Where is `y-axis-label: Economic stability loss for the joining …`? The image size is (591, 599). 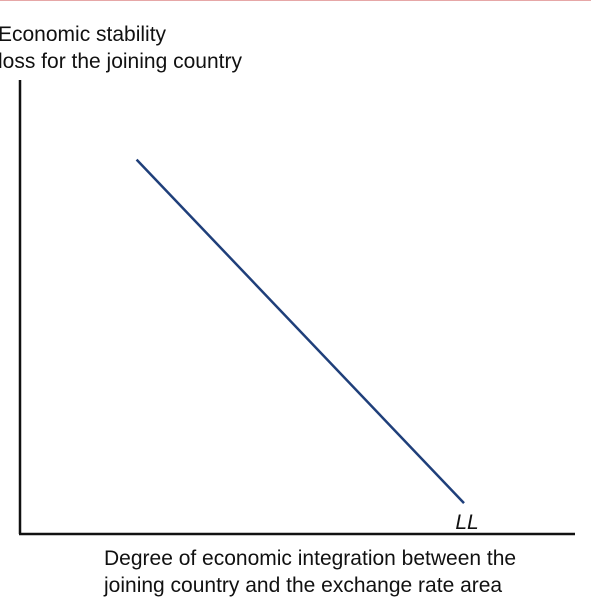
y-axis-label: Economic stability loss for the joining … is located at coordinates (121, 48).